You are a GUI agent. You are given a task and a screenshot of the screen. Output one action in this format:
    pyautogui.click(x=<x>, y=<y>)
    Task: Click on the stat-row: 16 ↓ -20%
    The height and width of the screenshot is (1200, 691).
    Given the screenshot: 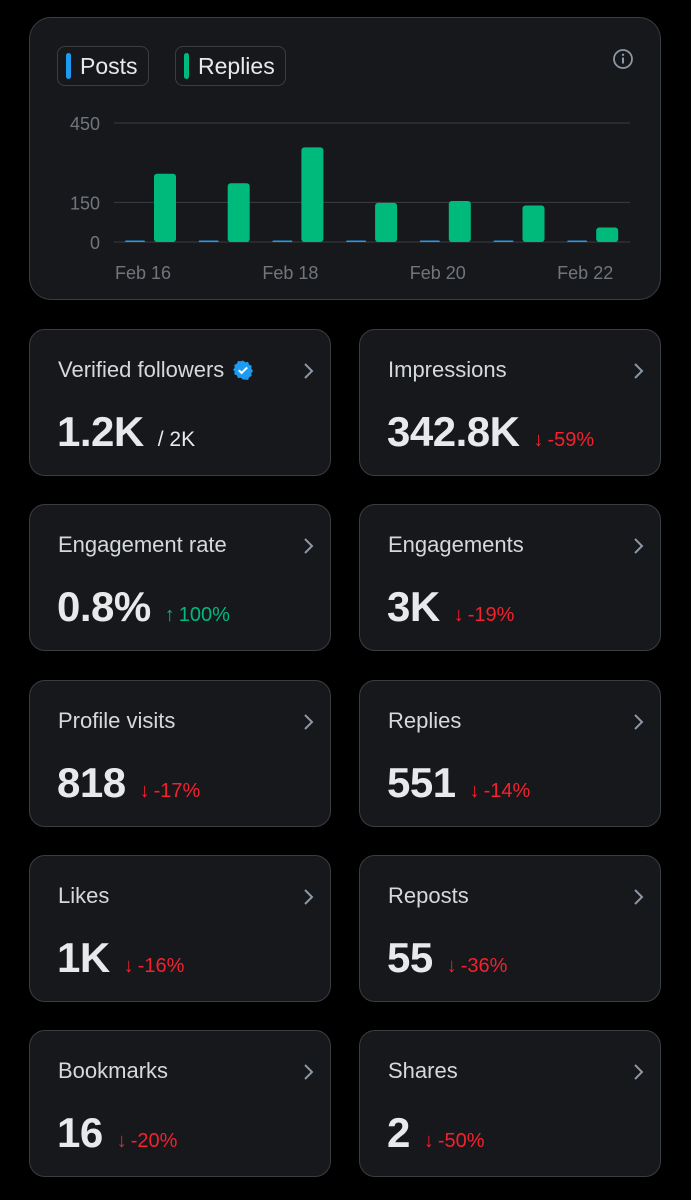 What is the action you would take?
    pyautogui.click(x=117, y=1133)
    